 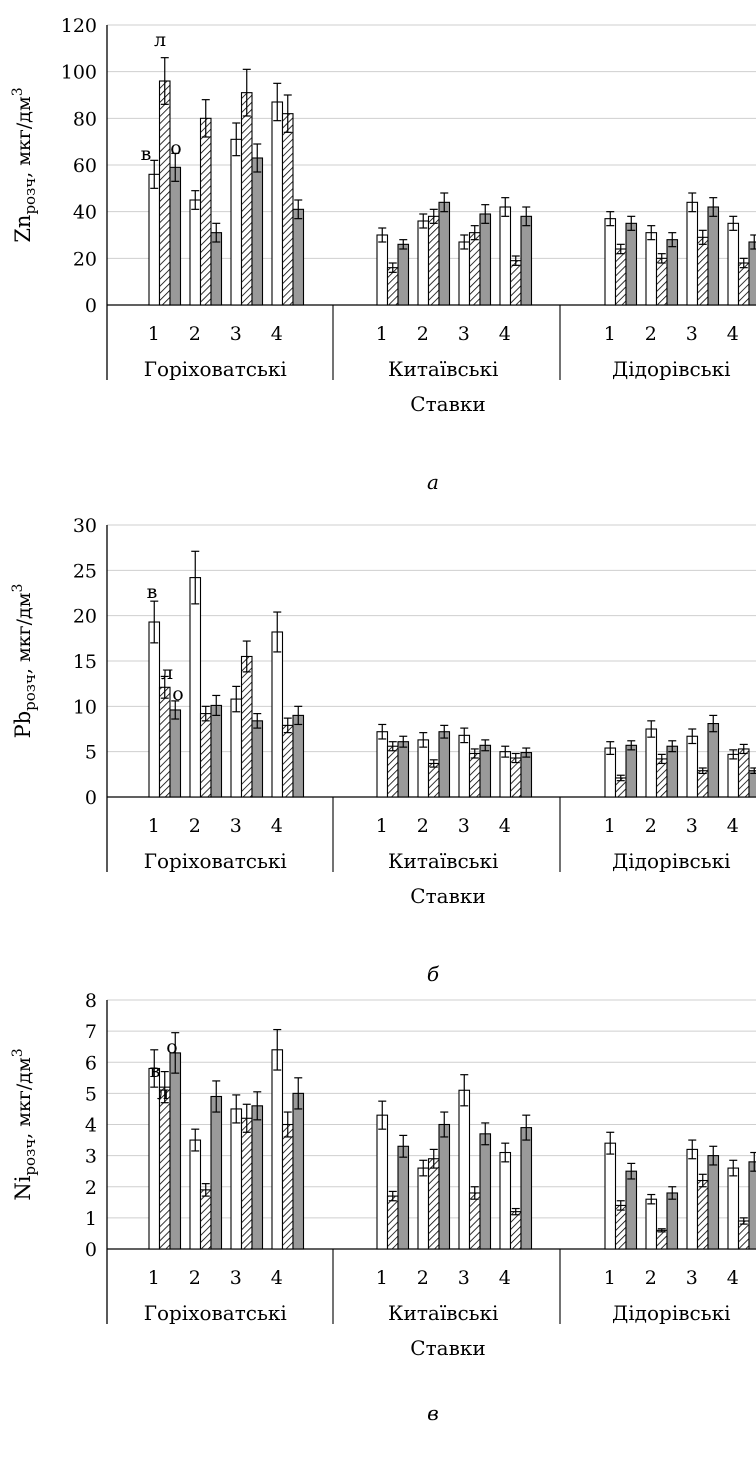 I want to click on y-tick-label: 2, so click(x=91, y=1188).